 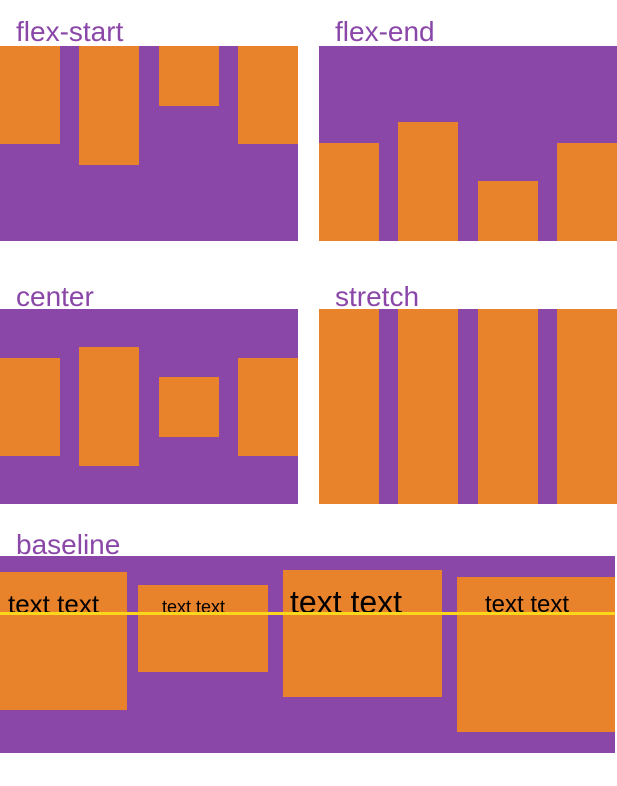 What do you see at coordinates (385, 31) in the screenshot?
I see `panel-label-flex-end: flex-end` at bounding box center [385, 31].